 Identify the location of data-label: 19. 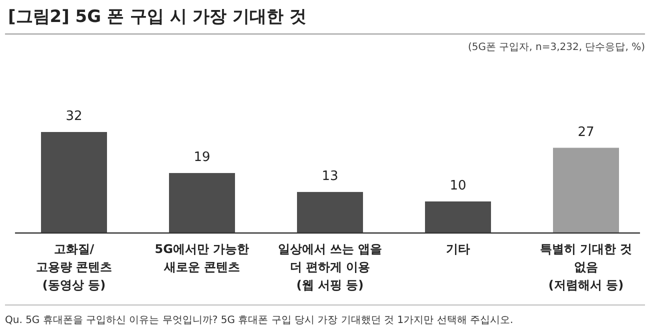
(202, 158).